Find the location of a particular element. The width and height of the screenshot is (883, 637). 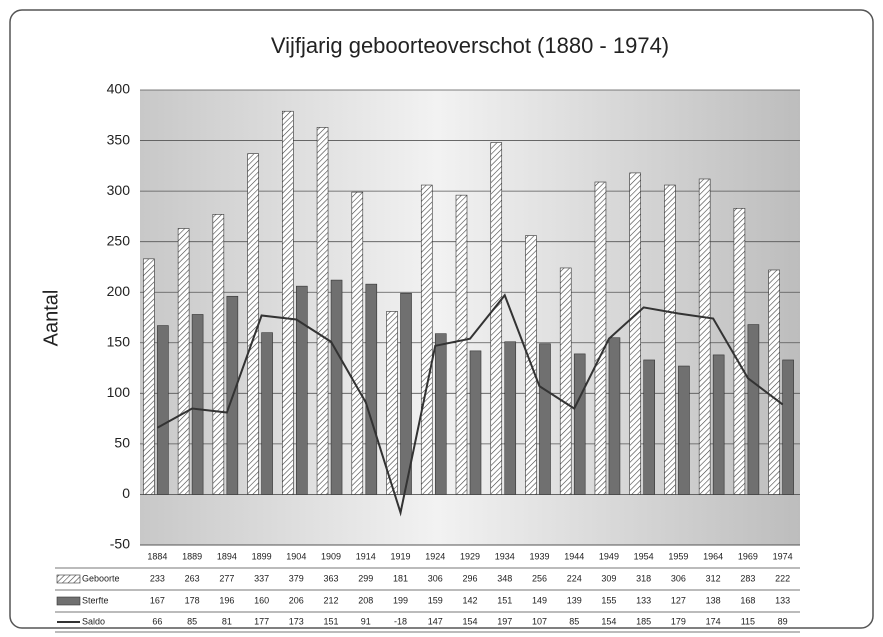

table-value: 222 is located at coordinates (782, 578).